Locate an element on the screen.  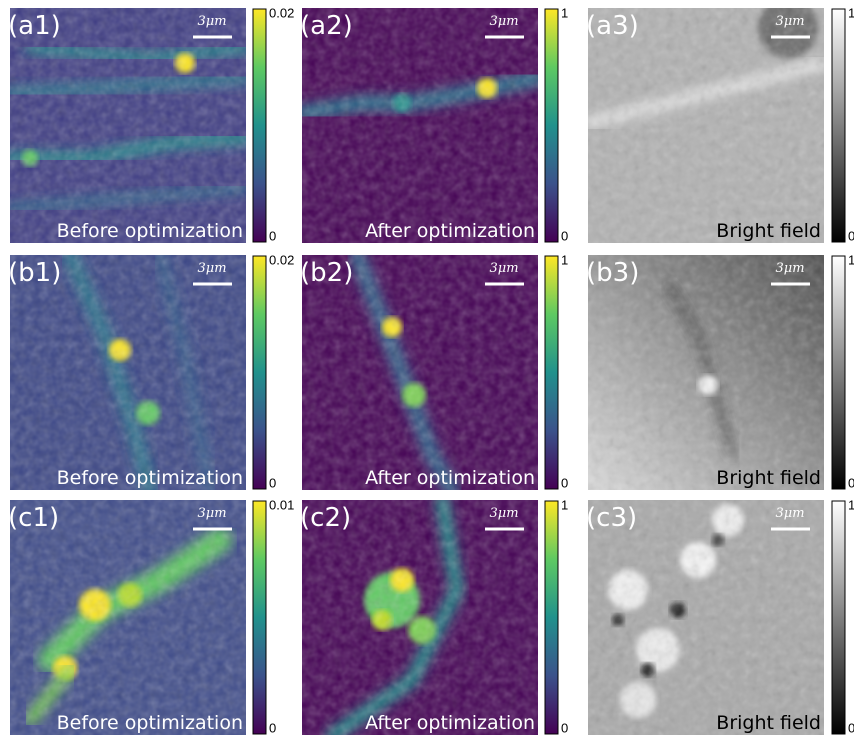
panel: (b3) 3μm Bright field 1 0 is located at coordinates (720, 371).